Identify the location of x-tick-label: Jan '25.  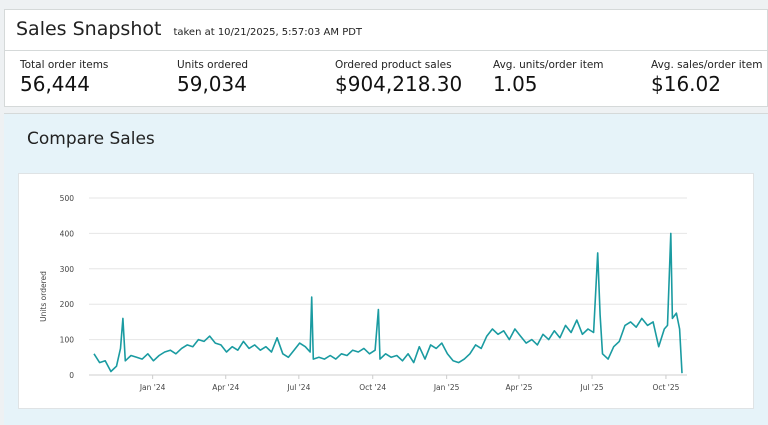
(446, 387).